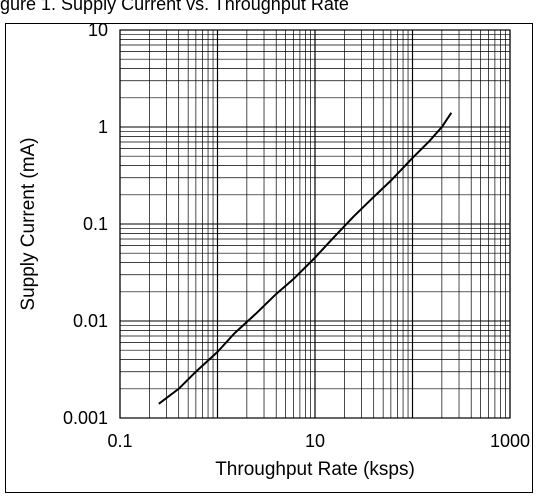  I want to click on y-axis-label: Supply Current (mA), so click(28, 223).